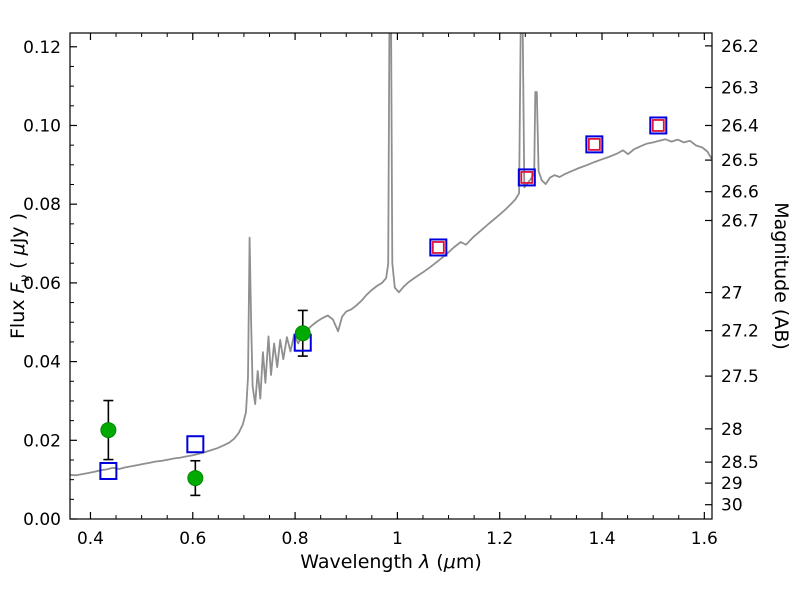 Image resolution: width=800 pixels, height=600 pixels. Describe the element at coordinates (42, 520) in the screenshot. I see `y-tick-label-left: 0.00` at that location.